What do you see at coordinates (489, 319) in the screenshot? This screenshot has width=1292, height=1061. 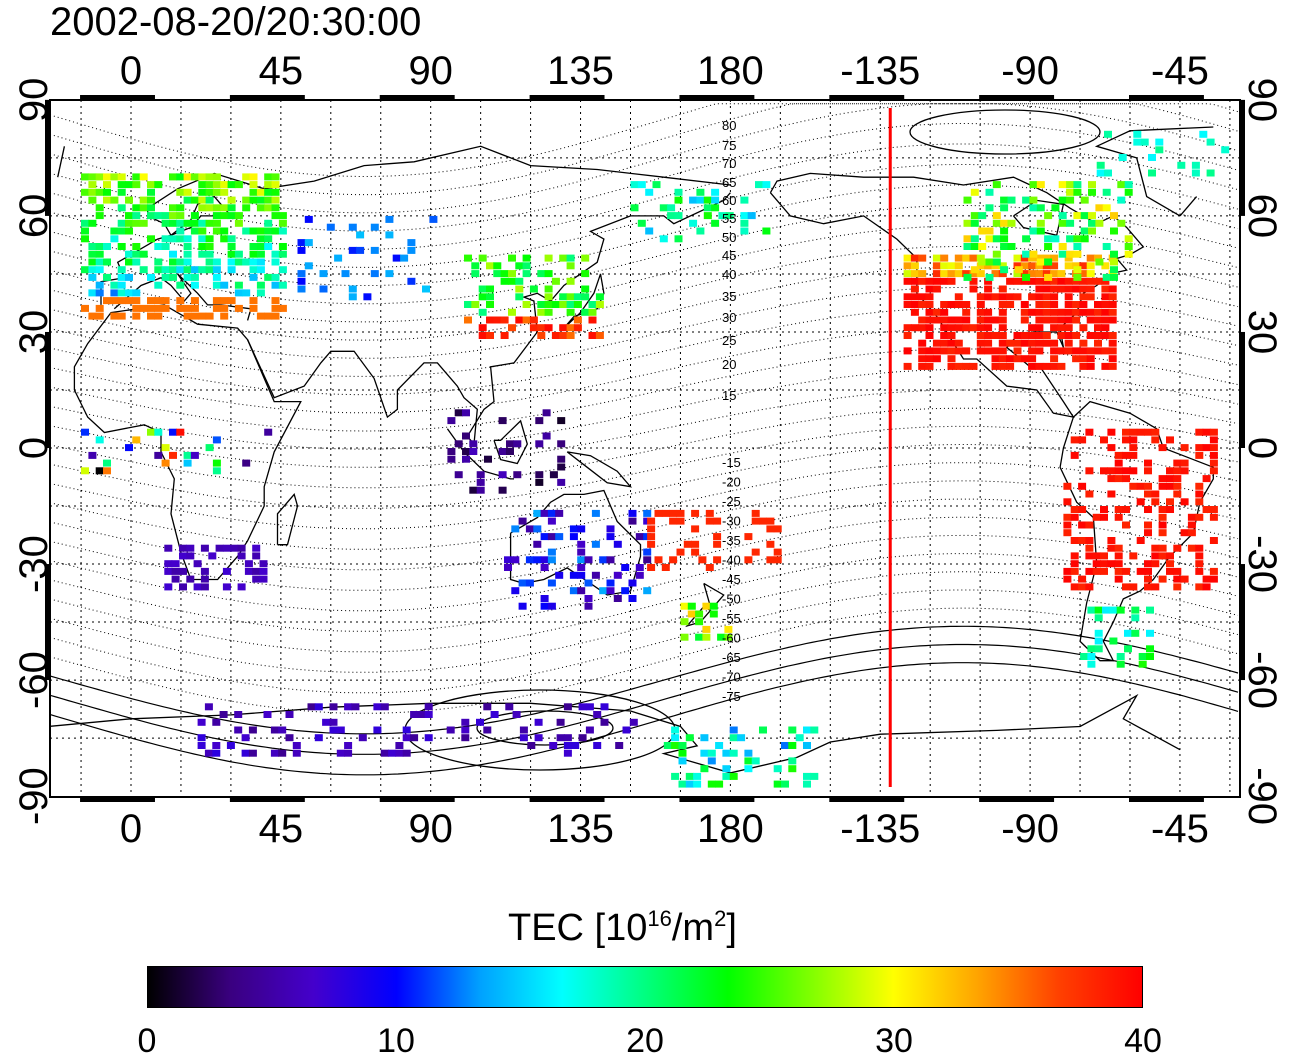 I see `coastline` at bounding box center [489, 319].